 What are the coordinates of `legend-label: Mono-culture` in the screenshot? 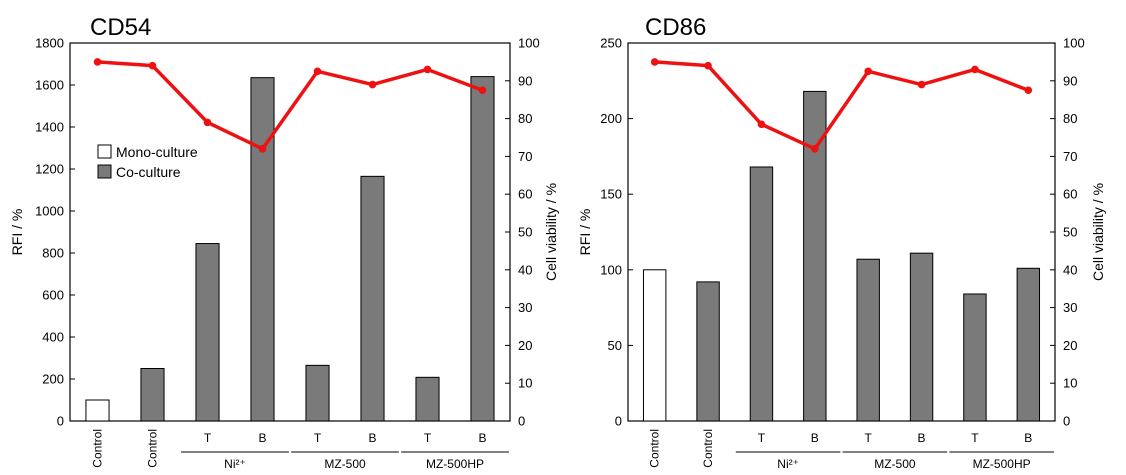 It's located at (157, 152).